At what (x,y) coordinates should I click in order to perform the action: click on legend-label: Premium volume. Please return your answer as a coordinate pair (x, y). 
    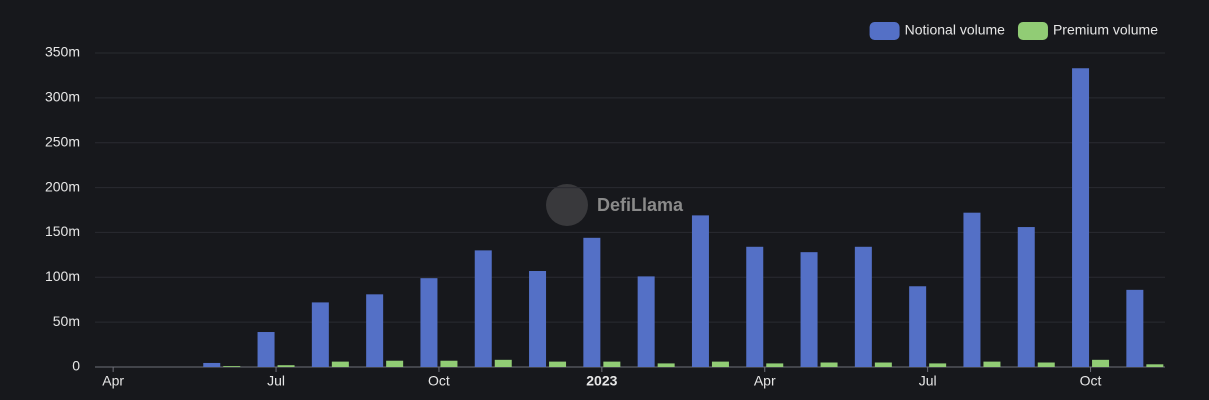
    Looking at the image, I should click on (1105, 30).